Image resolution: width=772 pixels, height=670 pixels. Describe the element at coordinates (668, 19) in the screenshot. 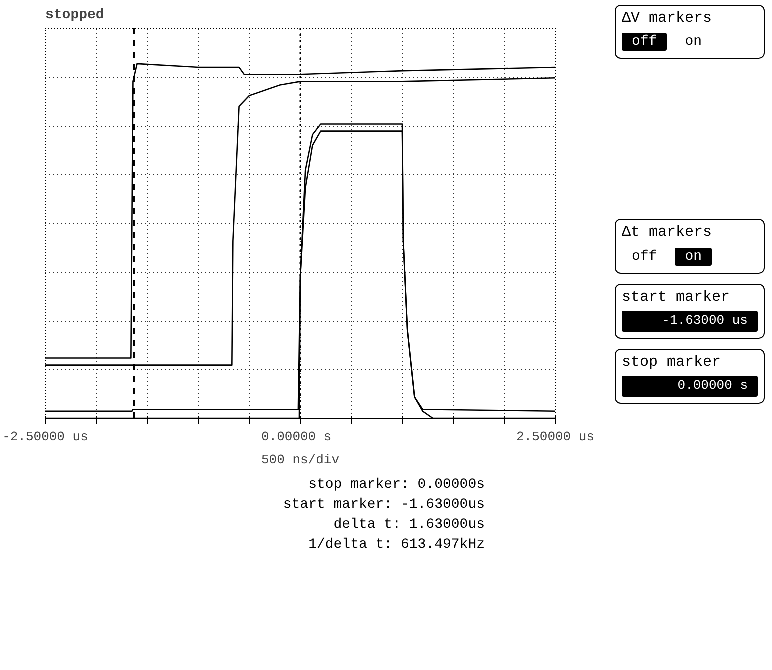

I see `text: ΔV markers` at that location.